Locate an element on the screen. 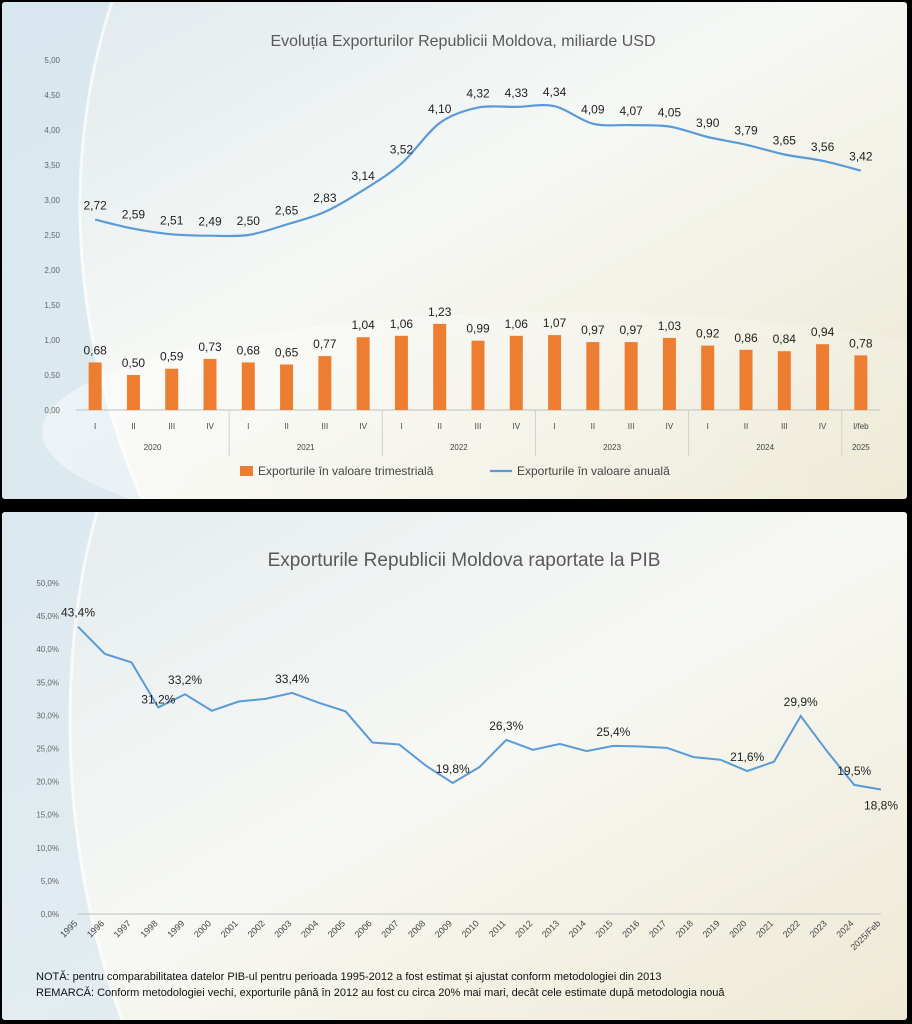 The width and height of the screenshot is (912, 1024). bar-value-label: 0,86 is located at coordinates (746, 338).